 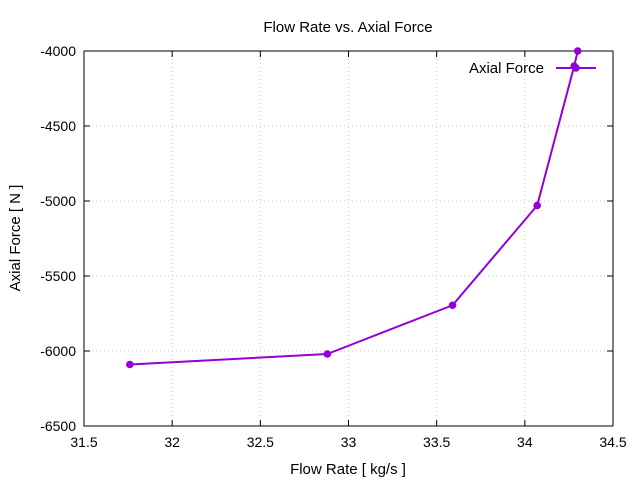 I want to click on y-axis-label: Axial Force [ N ], so click(x=15, y=238).